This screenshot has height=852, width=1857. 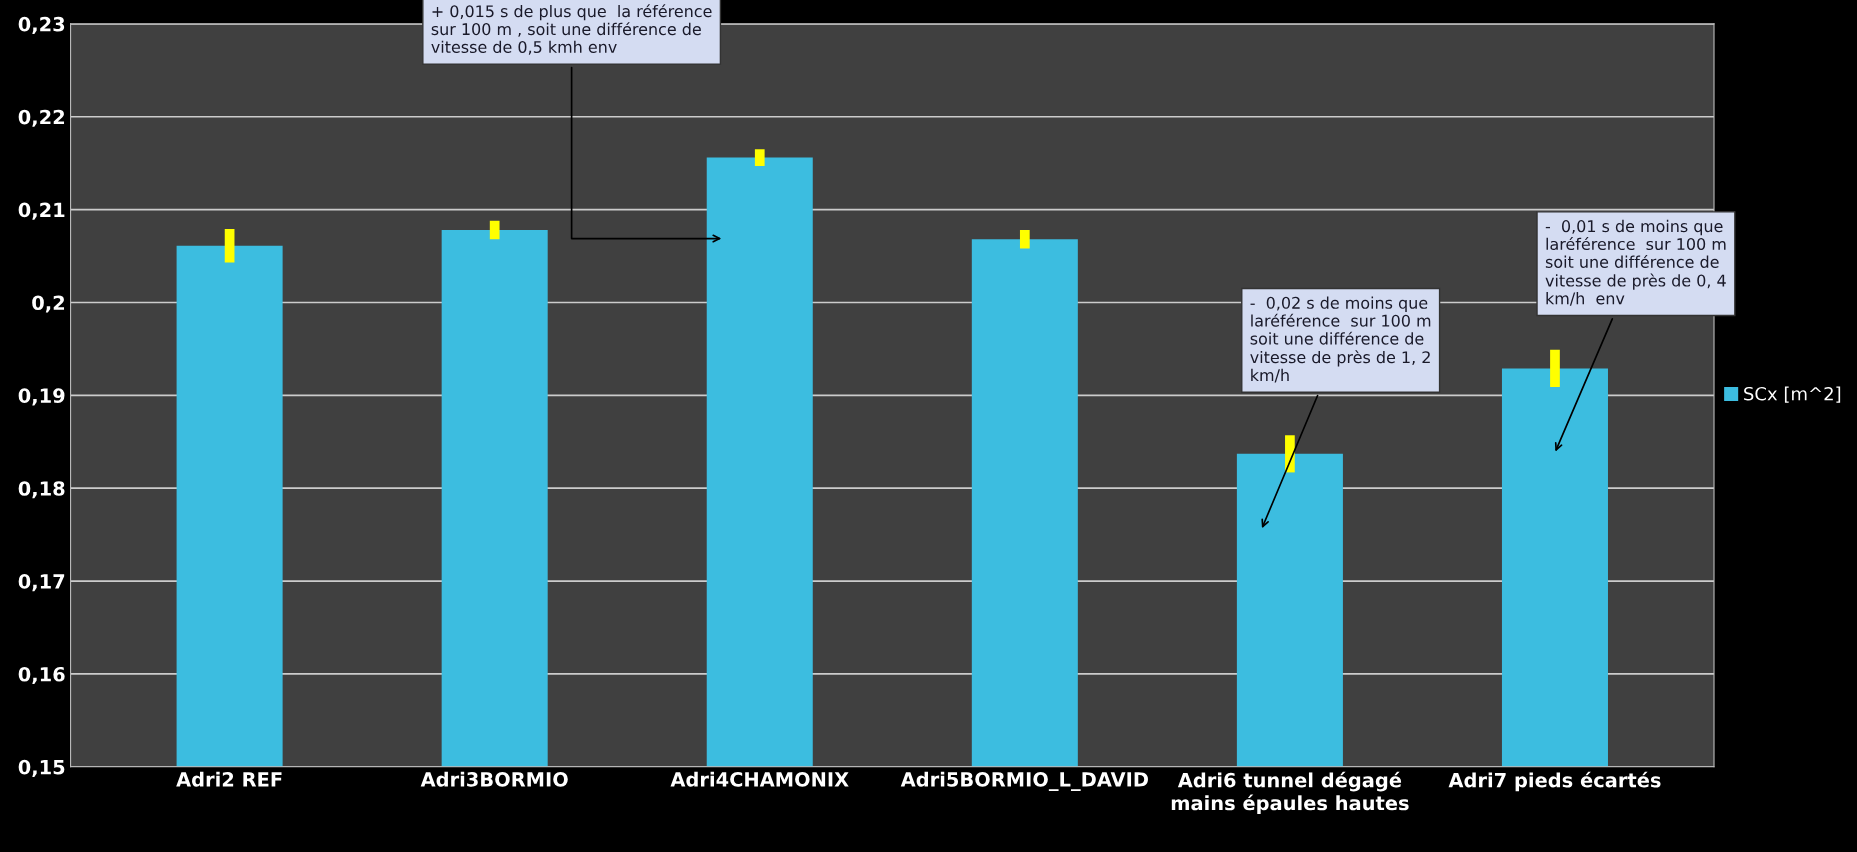 What do you see at coordinates (41, 397) in the screenshot?
I see `y-tick-label: 0,19` at bounding box center [41, 397].